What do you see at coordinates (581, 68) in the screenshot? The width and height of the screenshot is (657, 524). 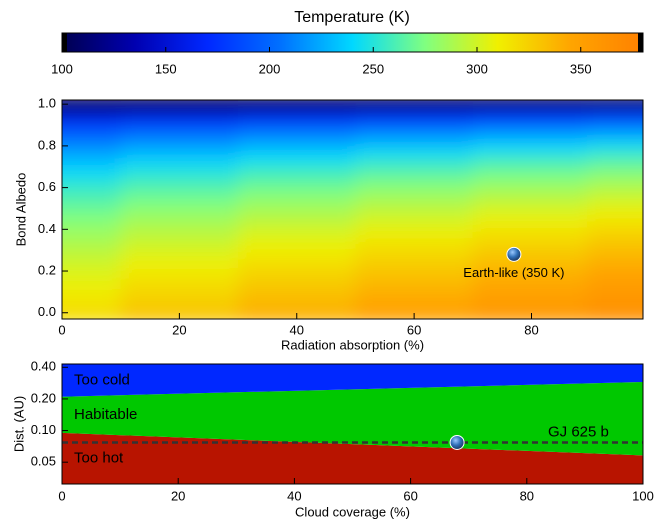 I see `x-tick-label: 350` at bounding box center [581, 68].